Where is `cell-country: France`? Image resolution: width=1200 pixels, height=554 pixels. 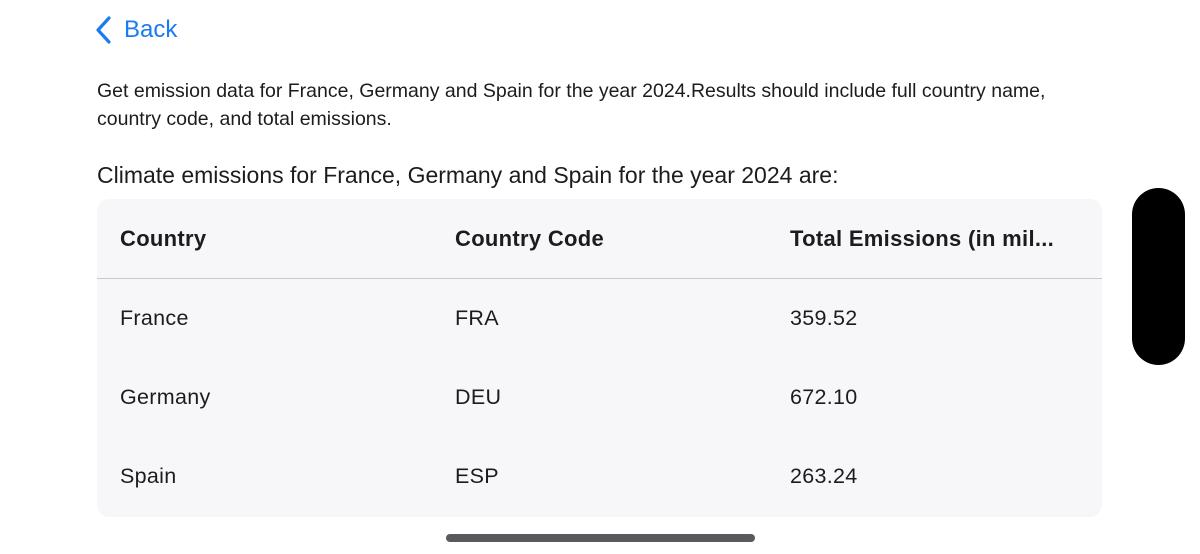 cell-country: France is located at coordinates (154, 318).